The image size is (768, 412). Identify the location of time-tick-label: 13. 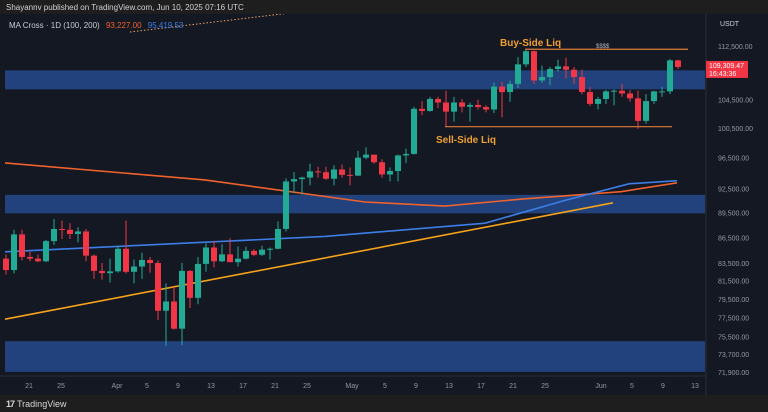
(449, 386).